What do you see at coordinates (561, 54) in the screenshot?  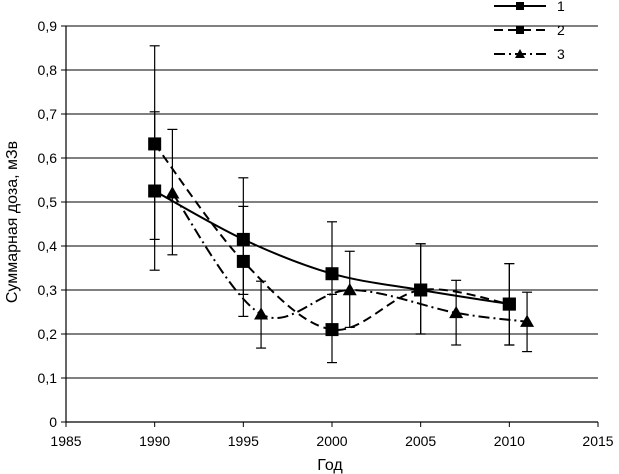 I see `legend-label: 3` at bounding box center [561, 54].